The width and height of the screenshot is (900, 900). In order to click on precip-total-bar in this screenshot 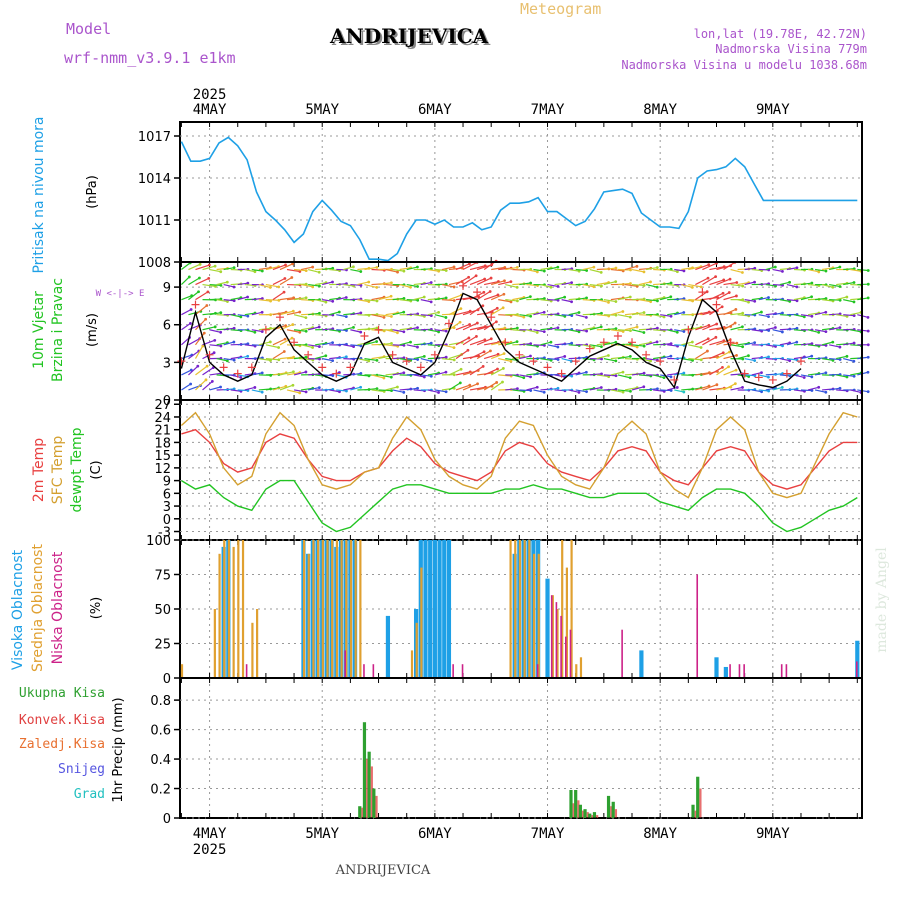, I will do `click(576, 804)`.